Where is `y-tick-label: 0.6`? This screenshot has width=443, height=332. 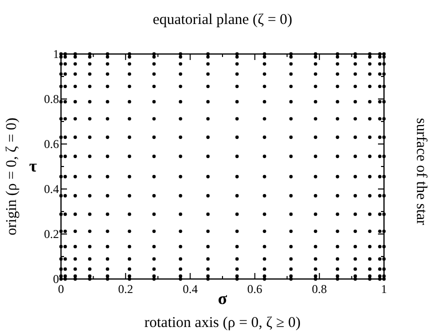
y-tick-label: 0.6 is located at coordinates (51, 144).